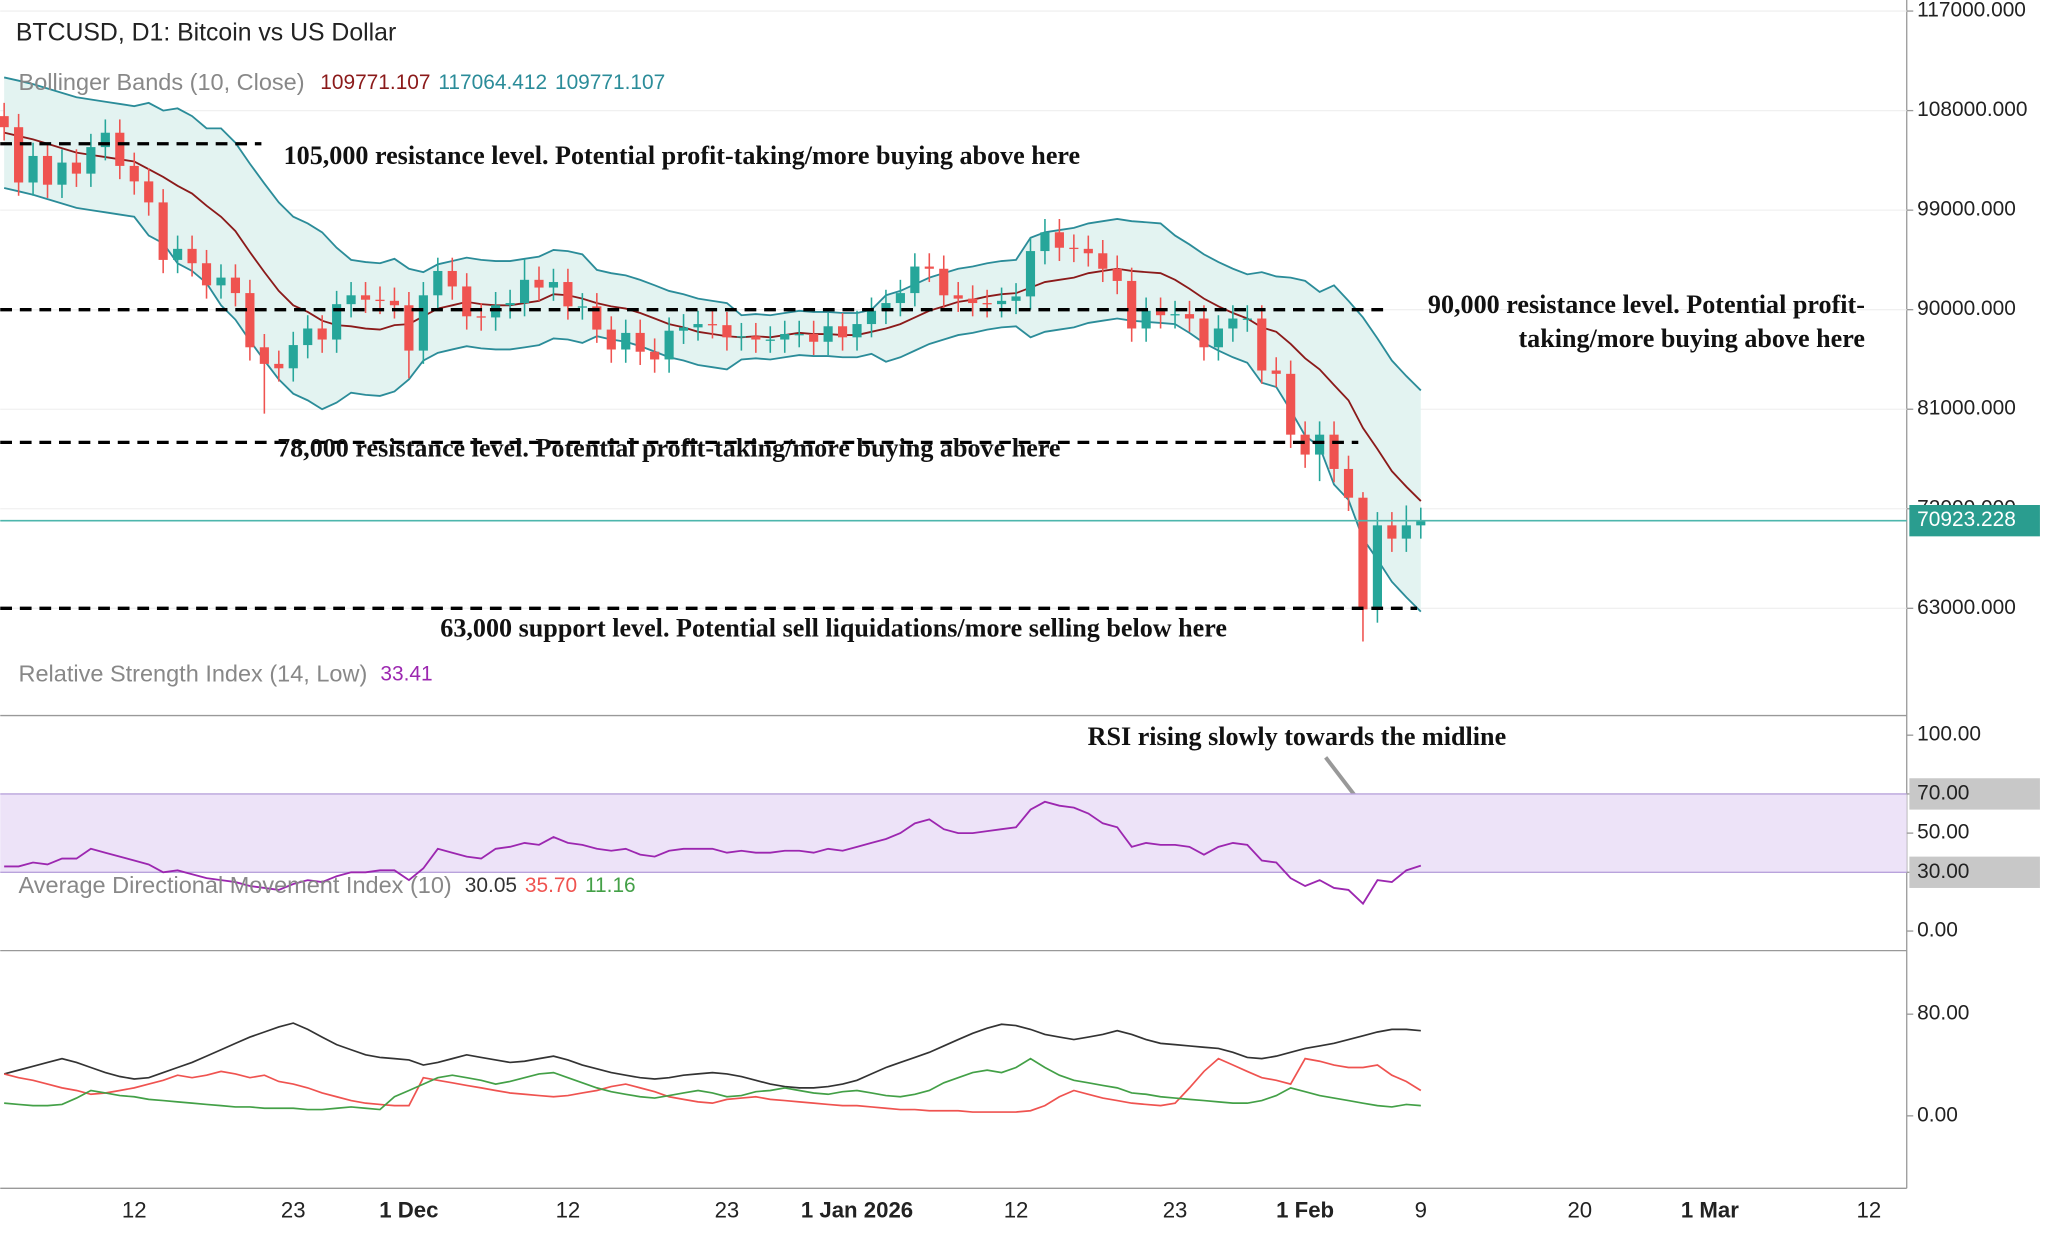 The width and height of the screenshot is (2048, 1234). What do you see at coordinates (193, 673) in the screenshot?
I see `indicator-label: Relative Strength Index (14, Low)` at bounding box center [193, 673].